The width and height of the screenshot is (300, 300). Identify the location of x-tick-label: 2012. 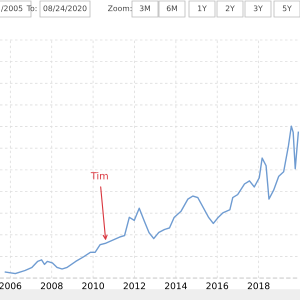
(135, 286).